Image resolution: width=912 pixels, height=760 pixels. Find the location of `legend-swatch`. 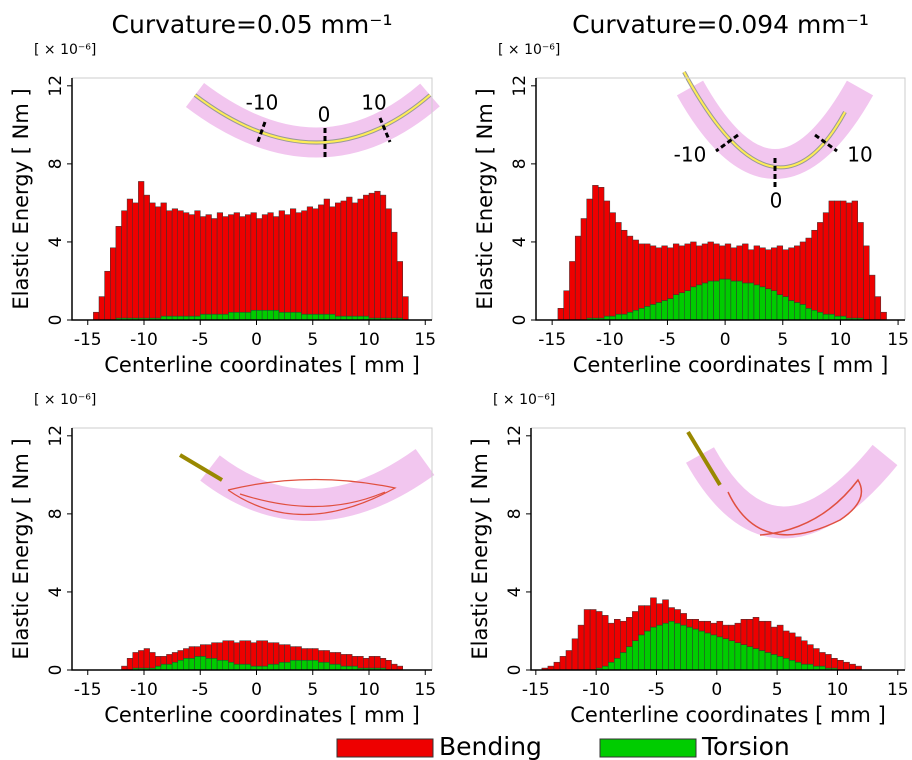

legend-swatch is located at coordinates (648, 748).